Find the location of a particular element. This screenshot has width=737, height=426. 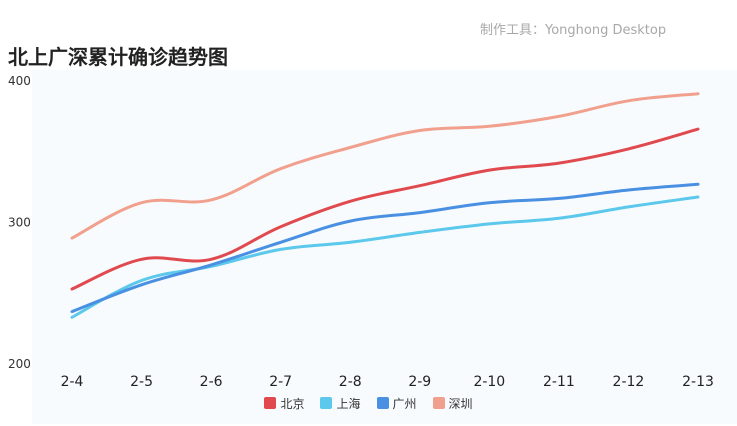

x-tick-label: 2-5 is located at coordinates (141, 382).